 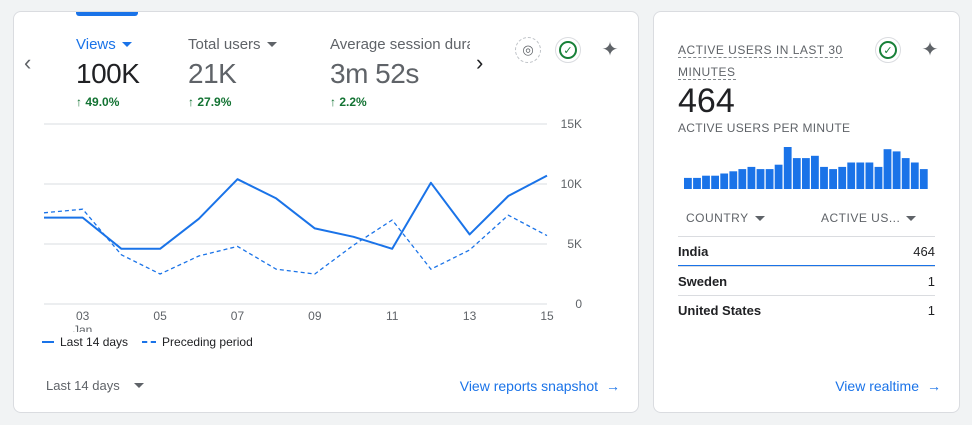 What do you see at coordinates (82, 327) in the screenshot?
I see `x-month-label: Jan` at bounding box center [82, 327].